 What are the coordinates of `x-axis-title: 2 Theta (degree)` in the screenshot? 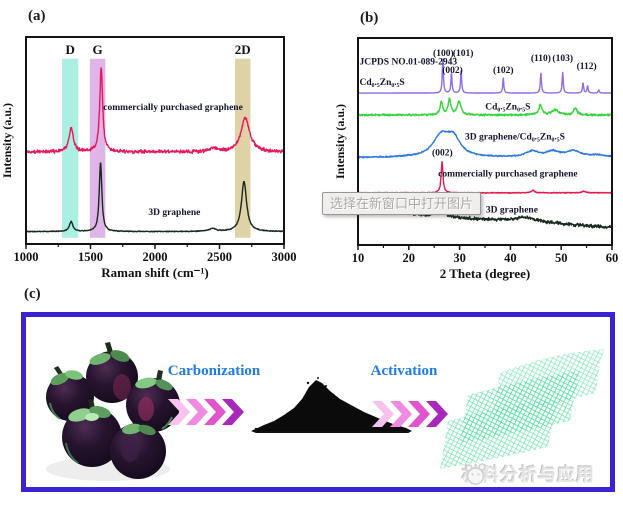 It's located at (485, 273).